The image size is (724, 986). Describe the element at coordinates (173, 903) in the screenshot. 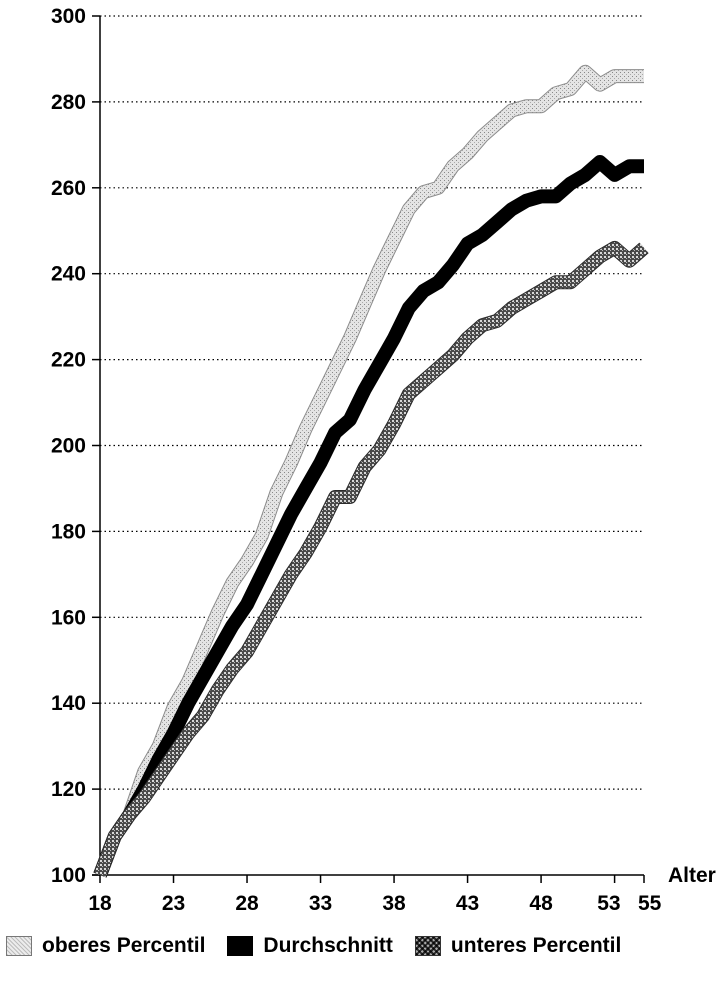

I see `x-tick-label-23: 23` at that location.